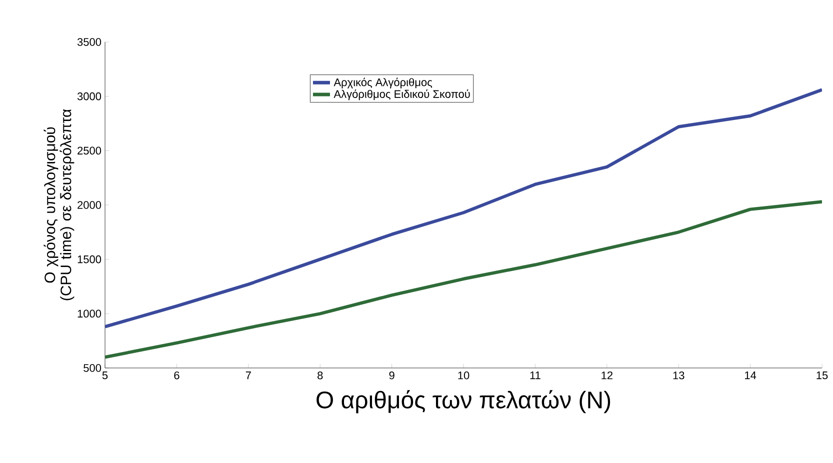 Image resolution: width=833 pixels, height=463 pixels. I want to click on x-tick-label: 8, so click(320, 376).